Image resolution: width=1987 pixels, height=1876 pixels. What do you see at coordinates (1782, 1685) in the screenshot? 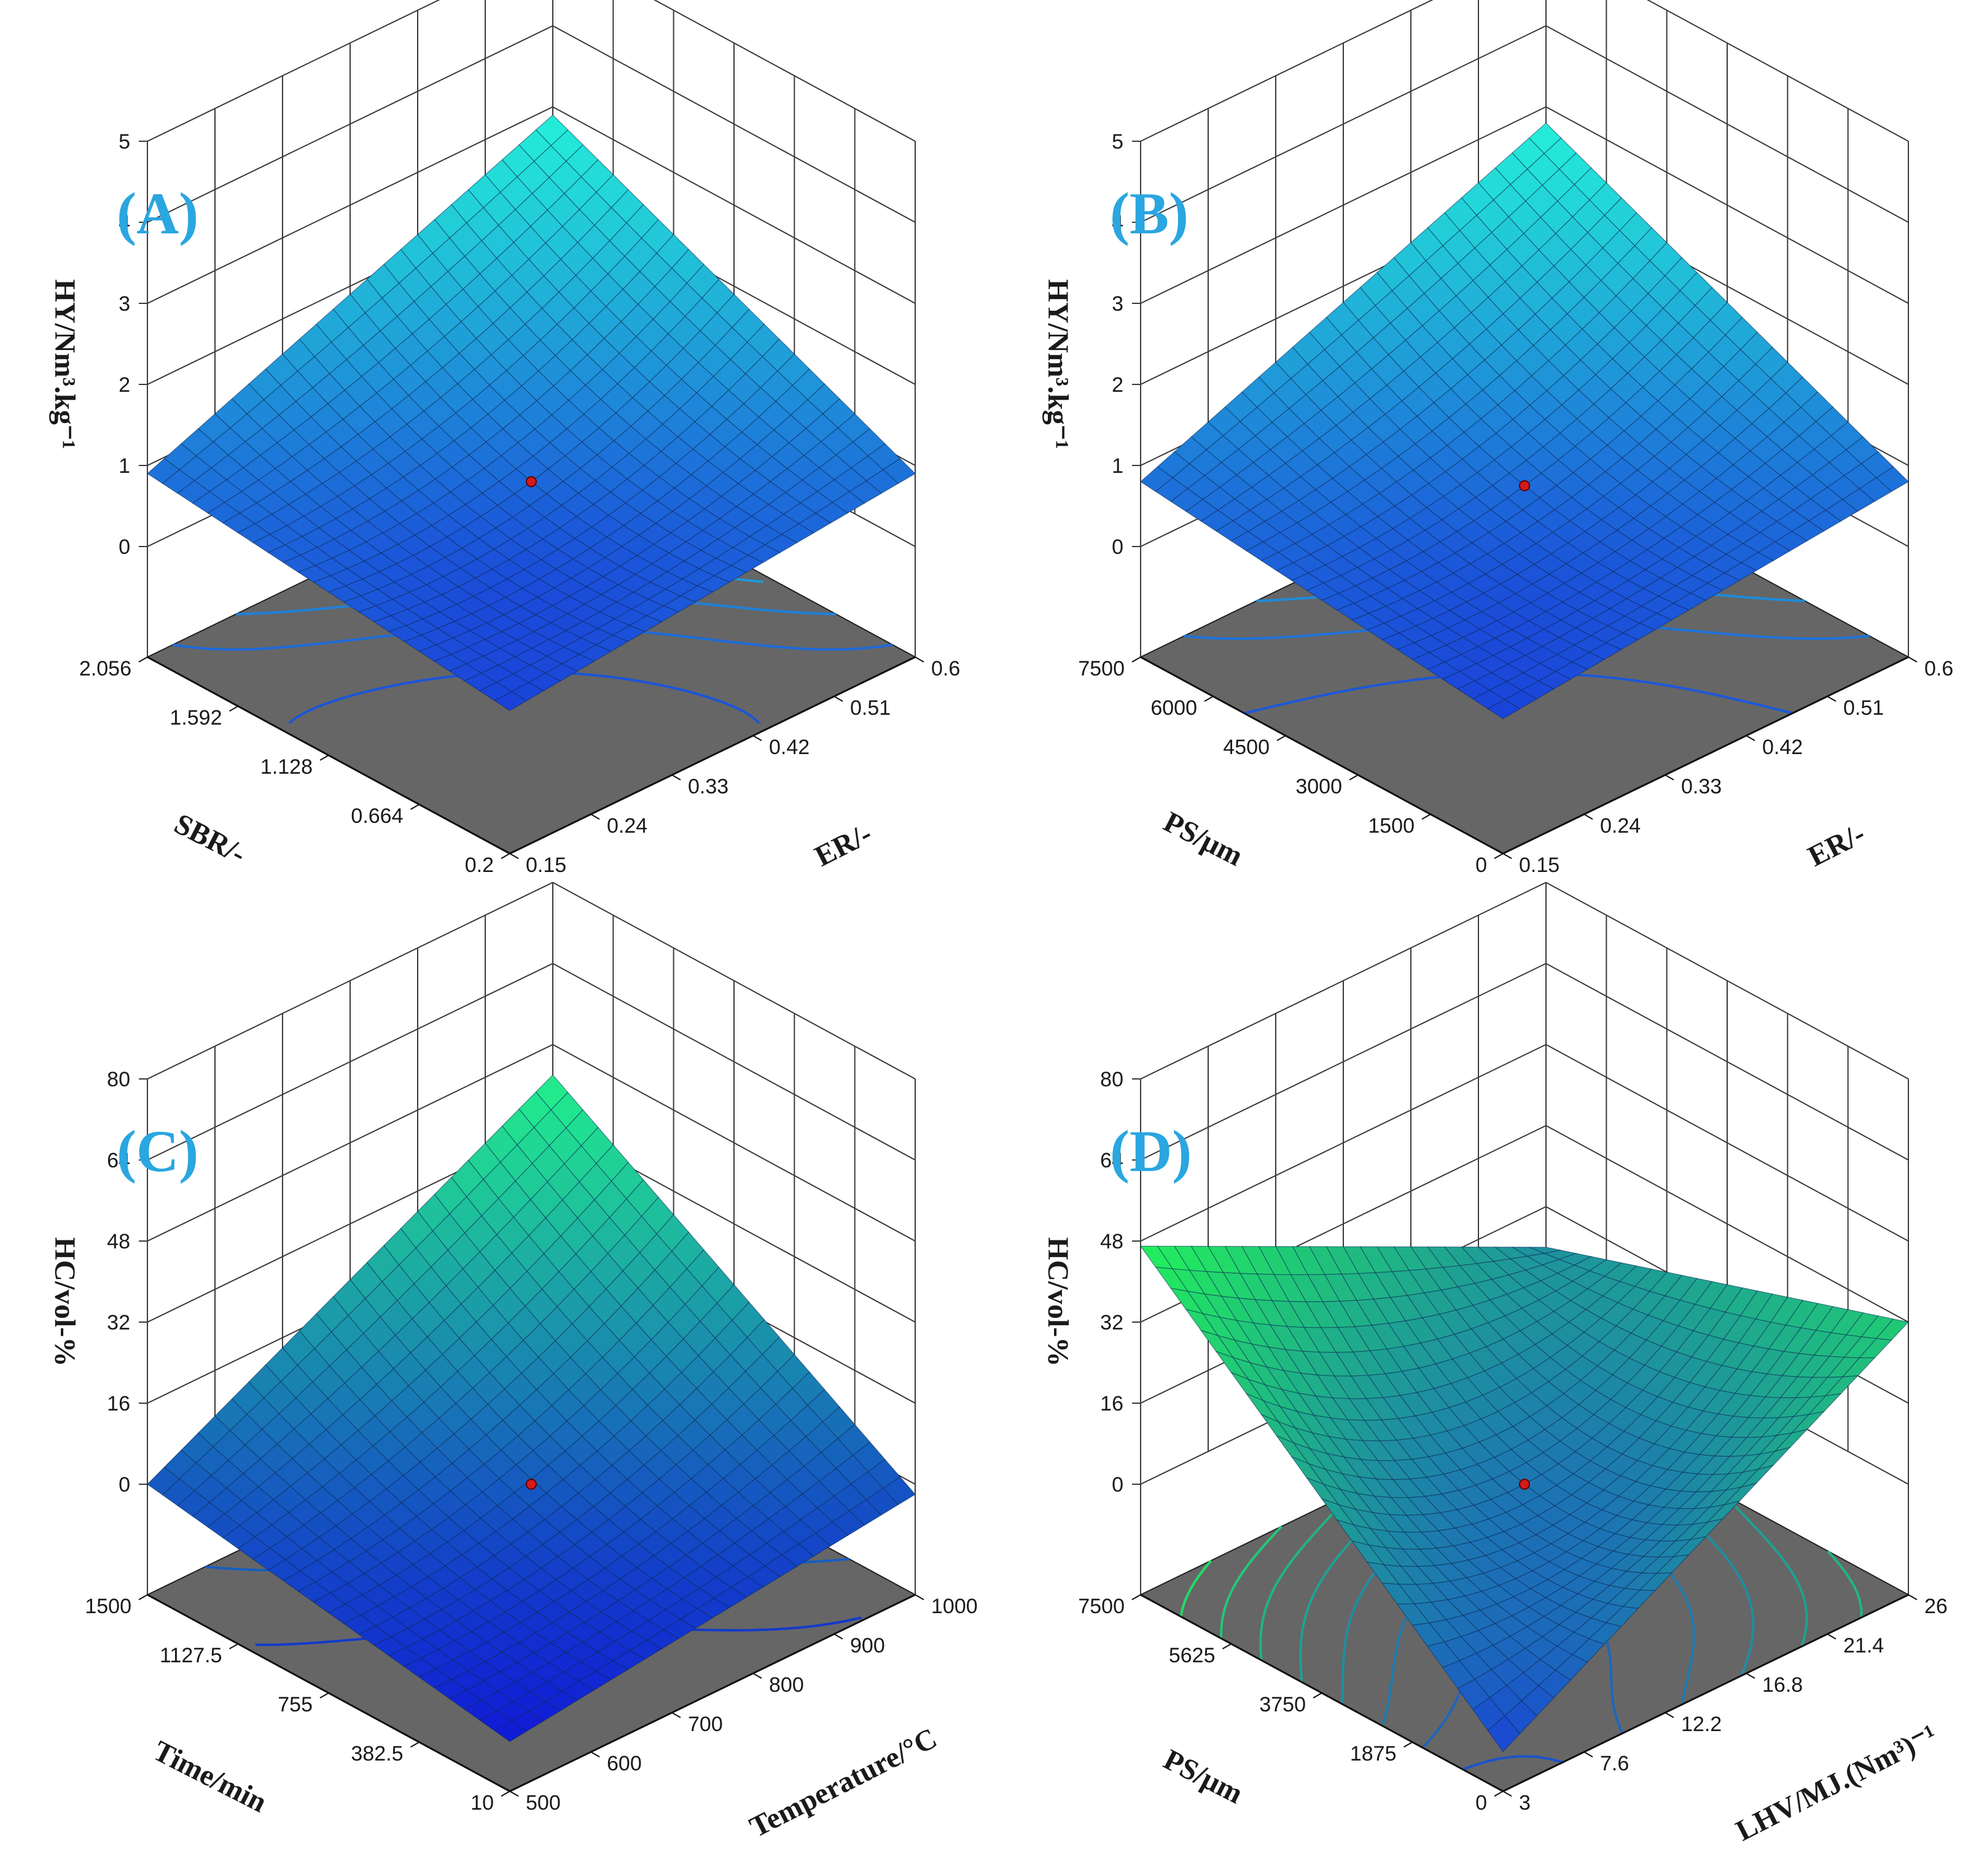
I see `right-tick-label: 16.8` at bounding box center [1782, 1685].